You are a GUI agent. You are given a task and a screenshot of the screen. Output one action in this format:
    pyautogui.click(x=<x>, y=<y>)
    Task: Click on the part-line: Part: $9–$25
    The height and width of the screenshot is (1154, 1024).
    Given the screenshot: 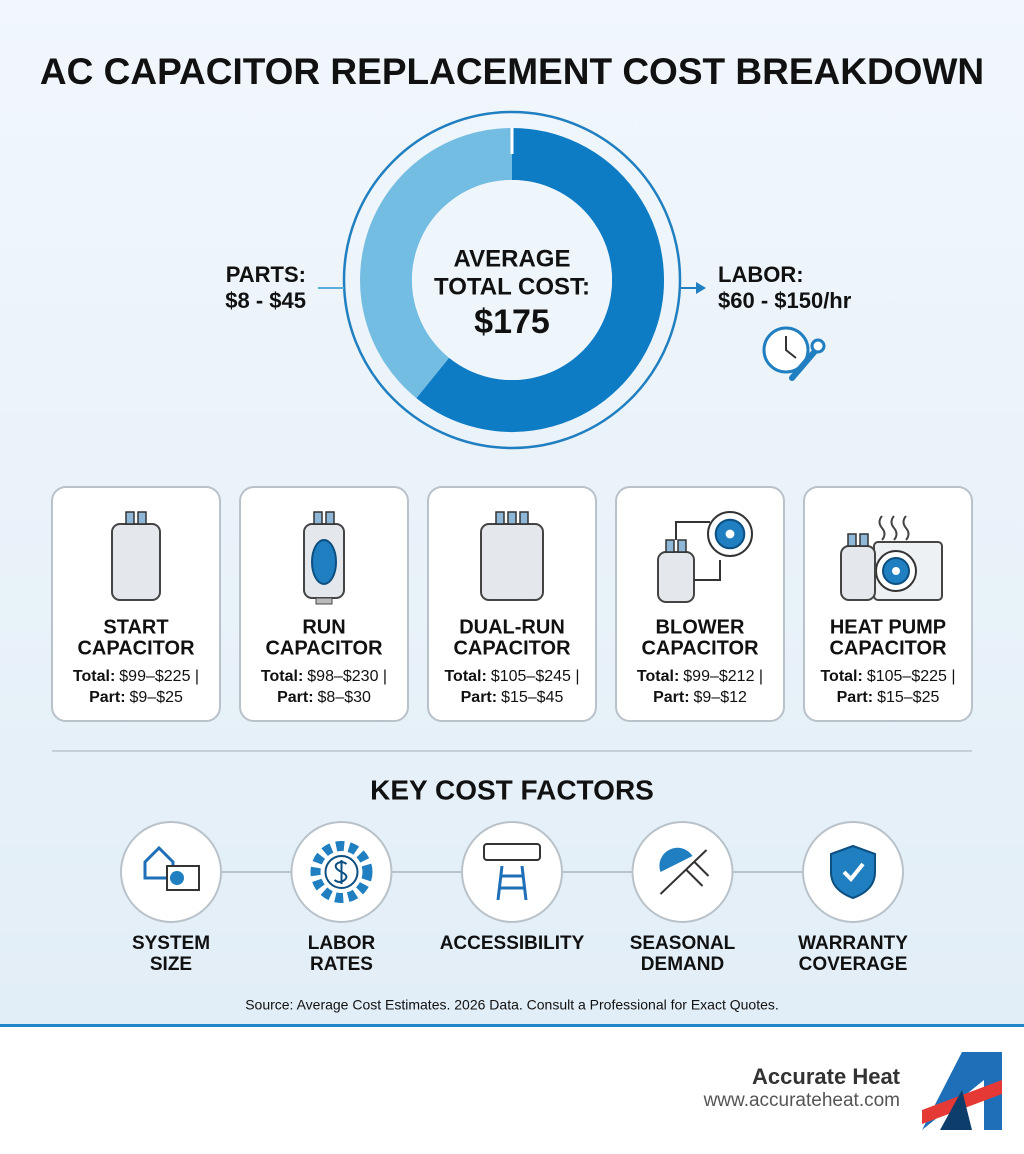 What is the action you would take?
    pyautogui.click(x=136, y=697)
    